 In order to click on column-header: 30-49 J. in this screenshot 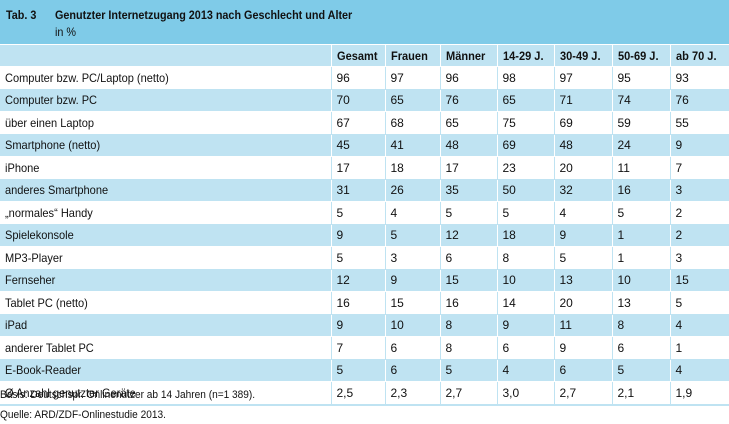, I will do `click(583, 55)`.